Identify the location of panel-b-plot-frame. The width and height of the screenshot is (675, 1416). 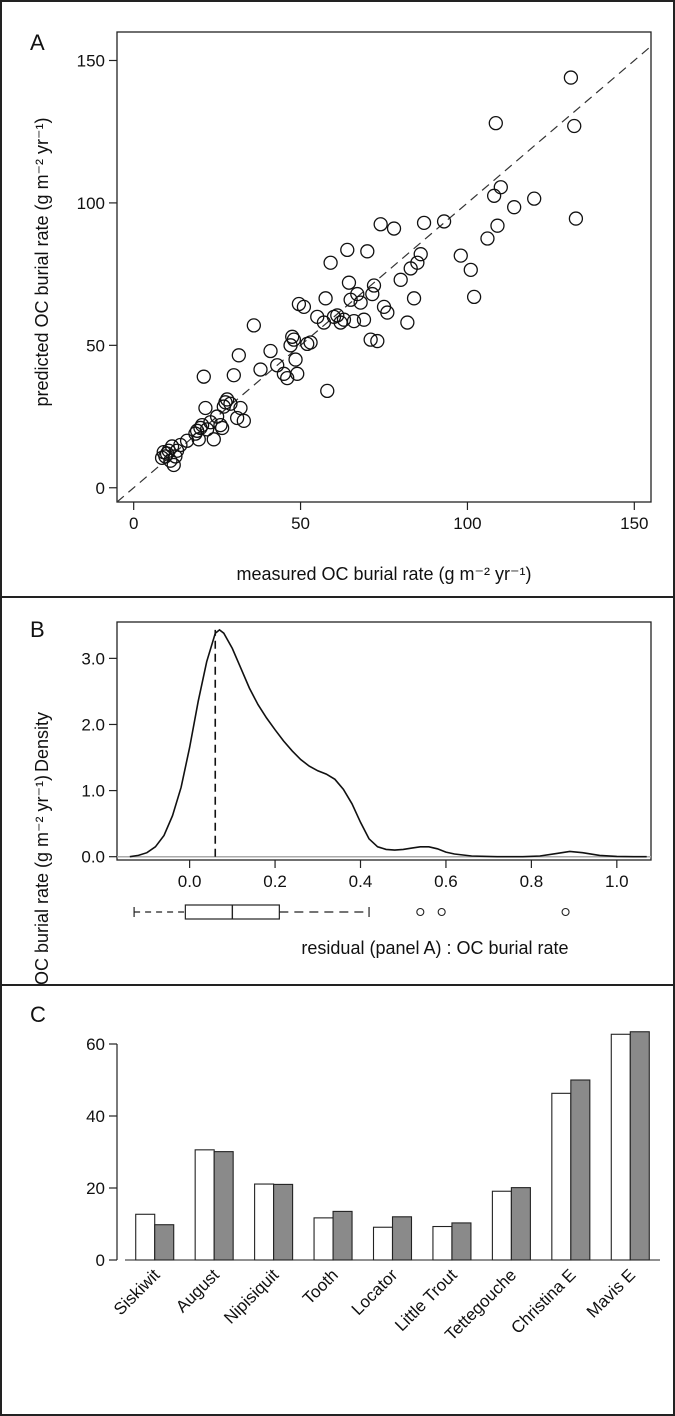
(384, 741).